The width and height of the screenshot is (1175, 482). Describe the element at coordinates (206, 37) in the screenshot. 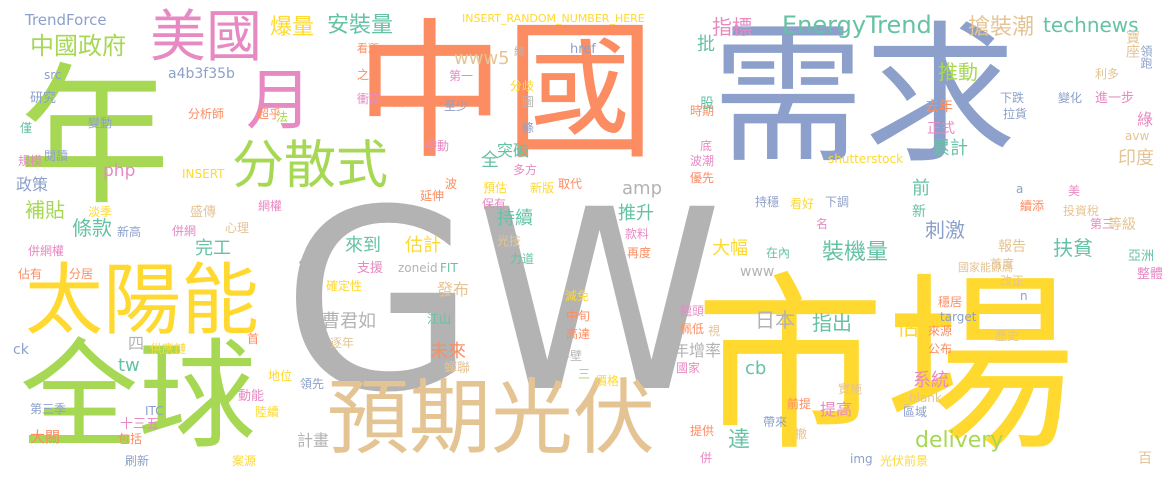

I see `word-usa: 美國` at that location.